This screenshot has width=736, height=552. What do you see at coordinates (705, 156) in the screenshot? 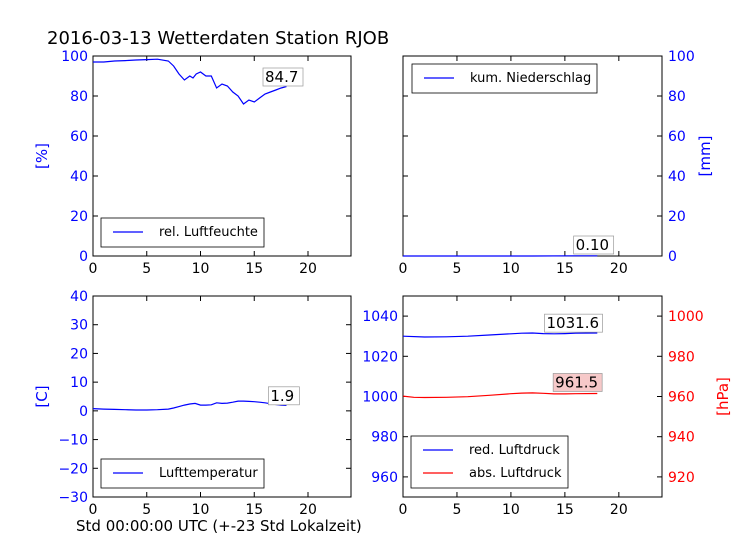
I see `y-axis-label: [mm]` at bounding box center [705, 156].